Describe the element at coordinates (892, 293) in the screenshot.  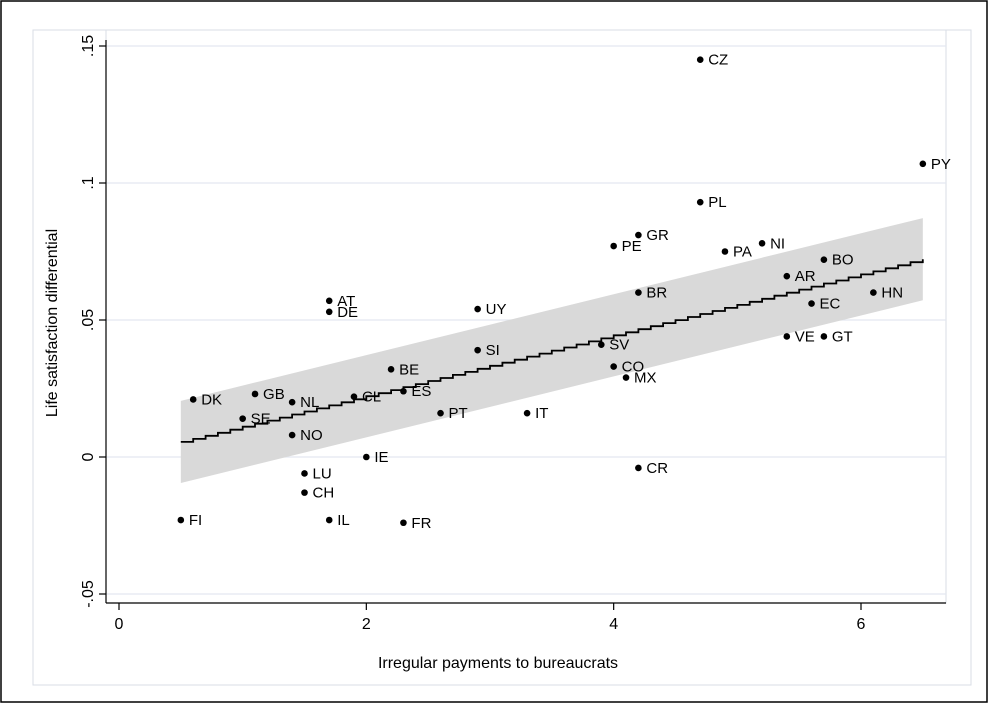
I see `point-label: HN` at that location.